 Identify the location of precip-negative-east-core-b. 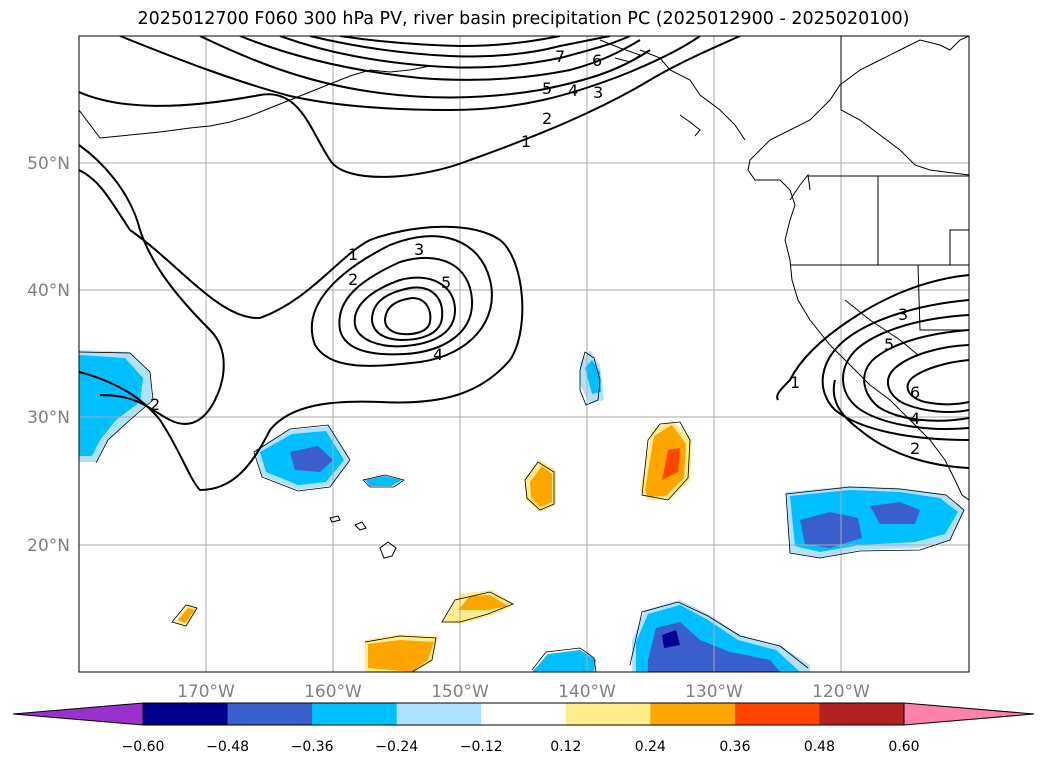
(895, 513).